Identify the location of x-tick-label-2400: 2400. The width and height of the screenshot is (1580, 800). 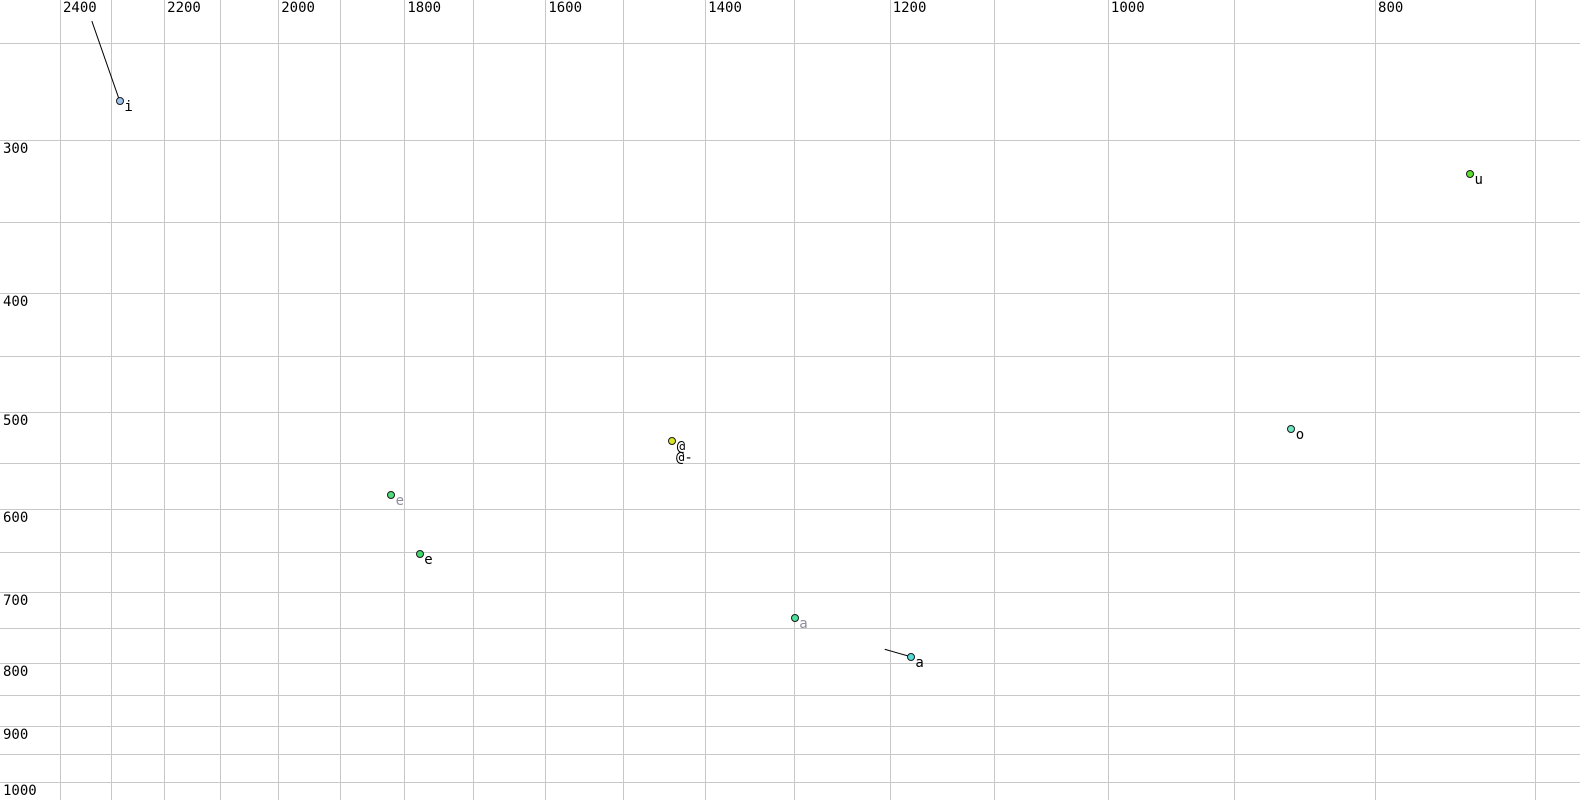
(80, 8).